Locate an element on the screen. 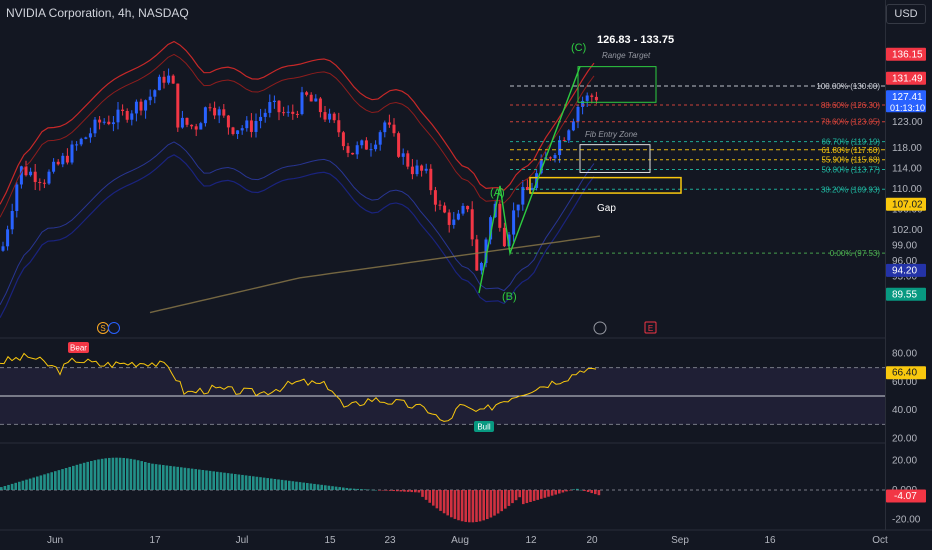 This screenshot has height=550, width=932. fib-level-label: 0.00% (97.53) is located at coordinates (855, 253).